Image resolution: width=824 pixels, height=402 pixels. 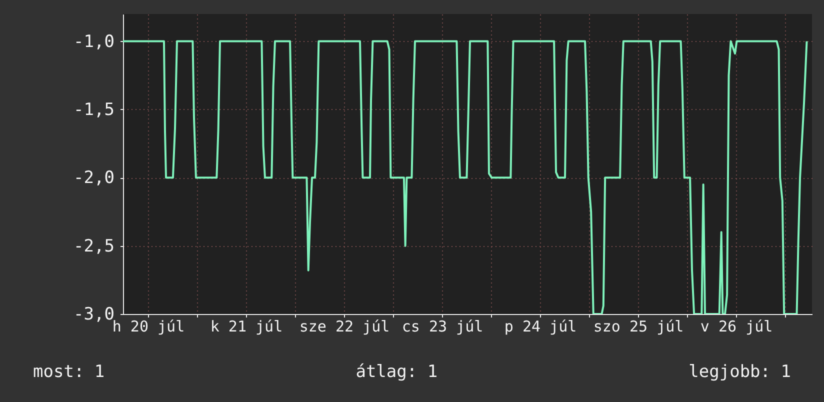 What do you see at coordinates (69, 372) in the screenshot?
I see `text: most: 1` at bounding box center [69, 372].